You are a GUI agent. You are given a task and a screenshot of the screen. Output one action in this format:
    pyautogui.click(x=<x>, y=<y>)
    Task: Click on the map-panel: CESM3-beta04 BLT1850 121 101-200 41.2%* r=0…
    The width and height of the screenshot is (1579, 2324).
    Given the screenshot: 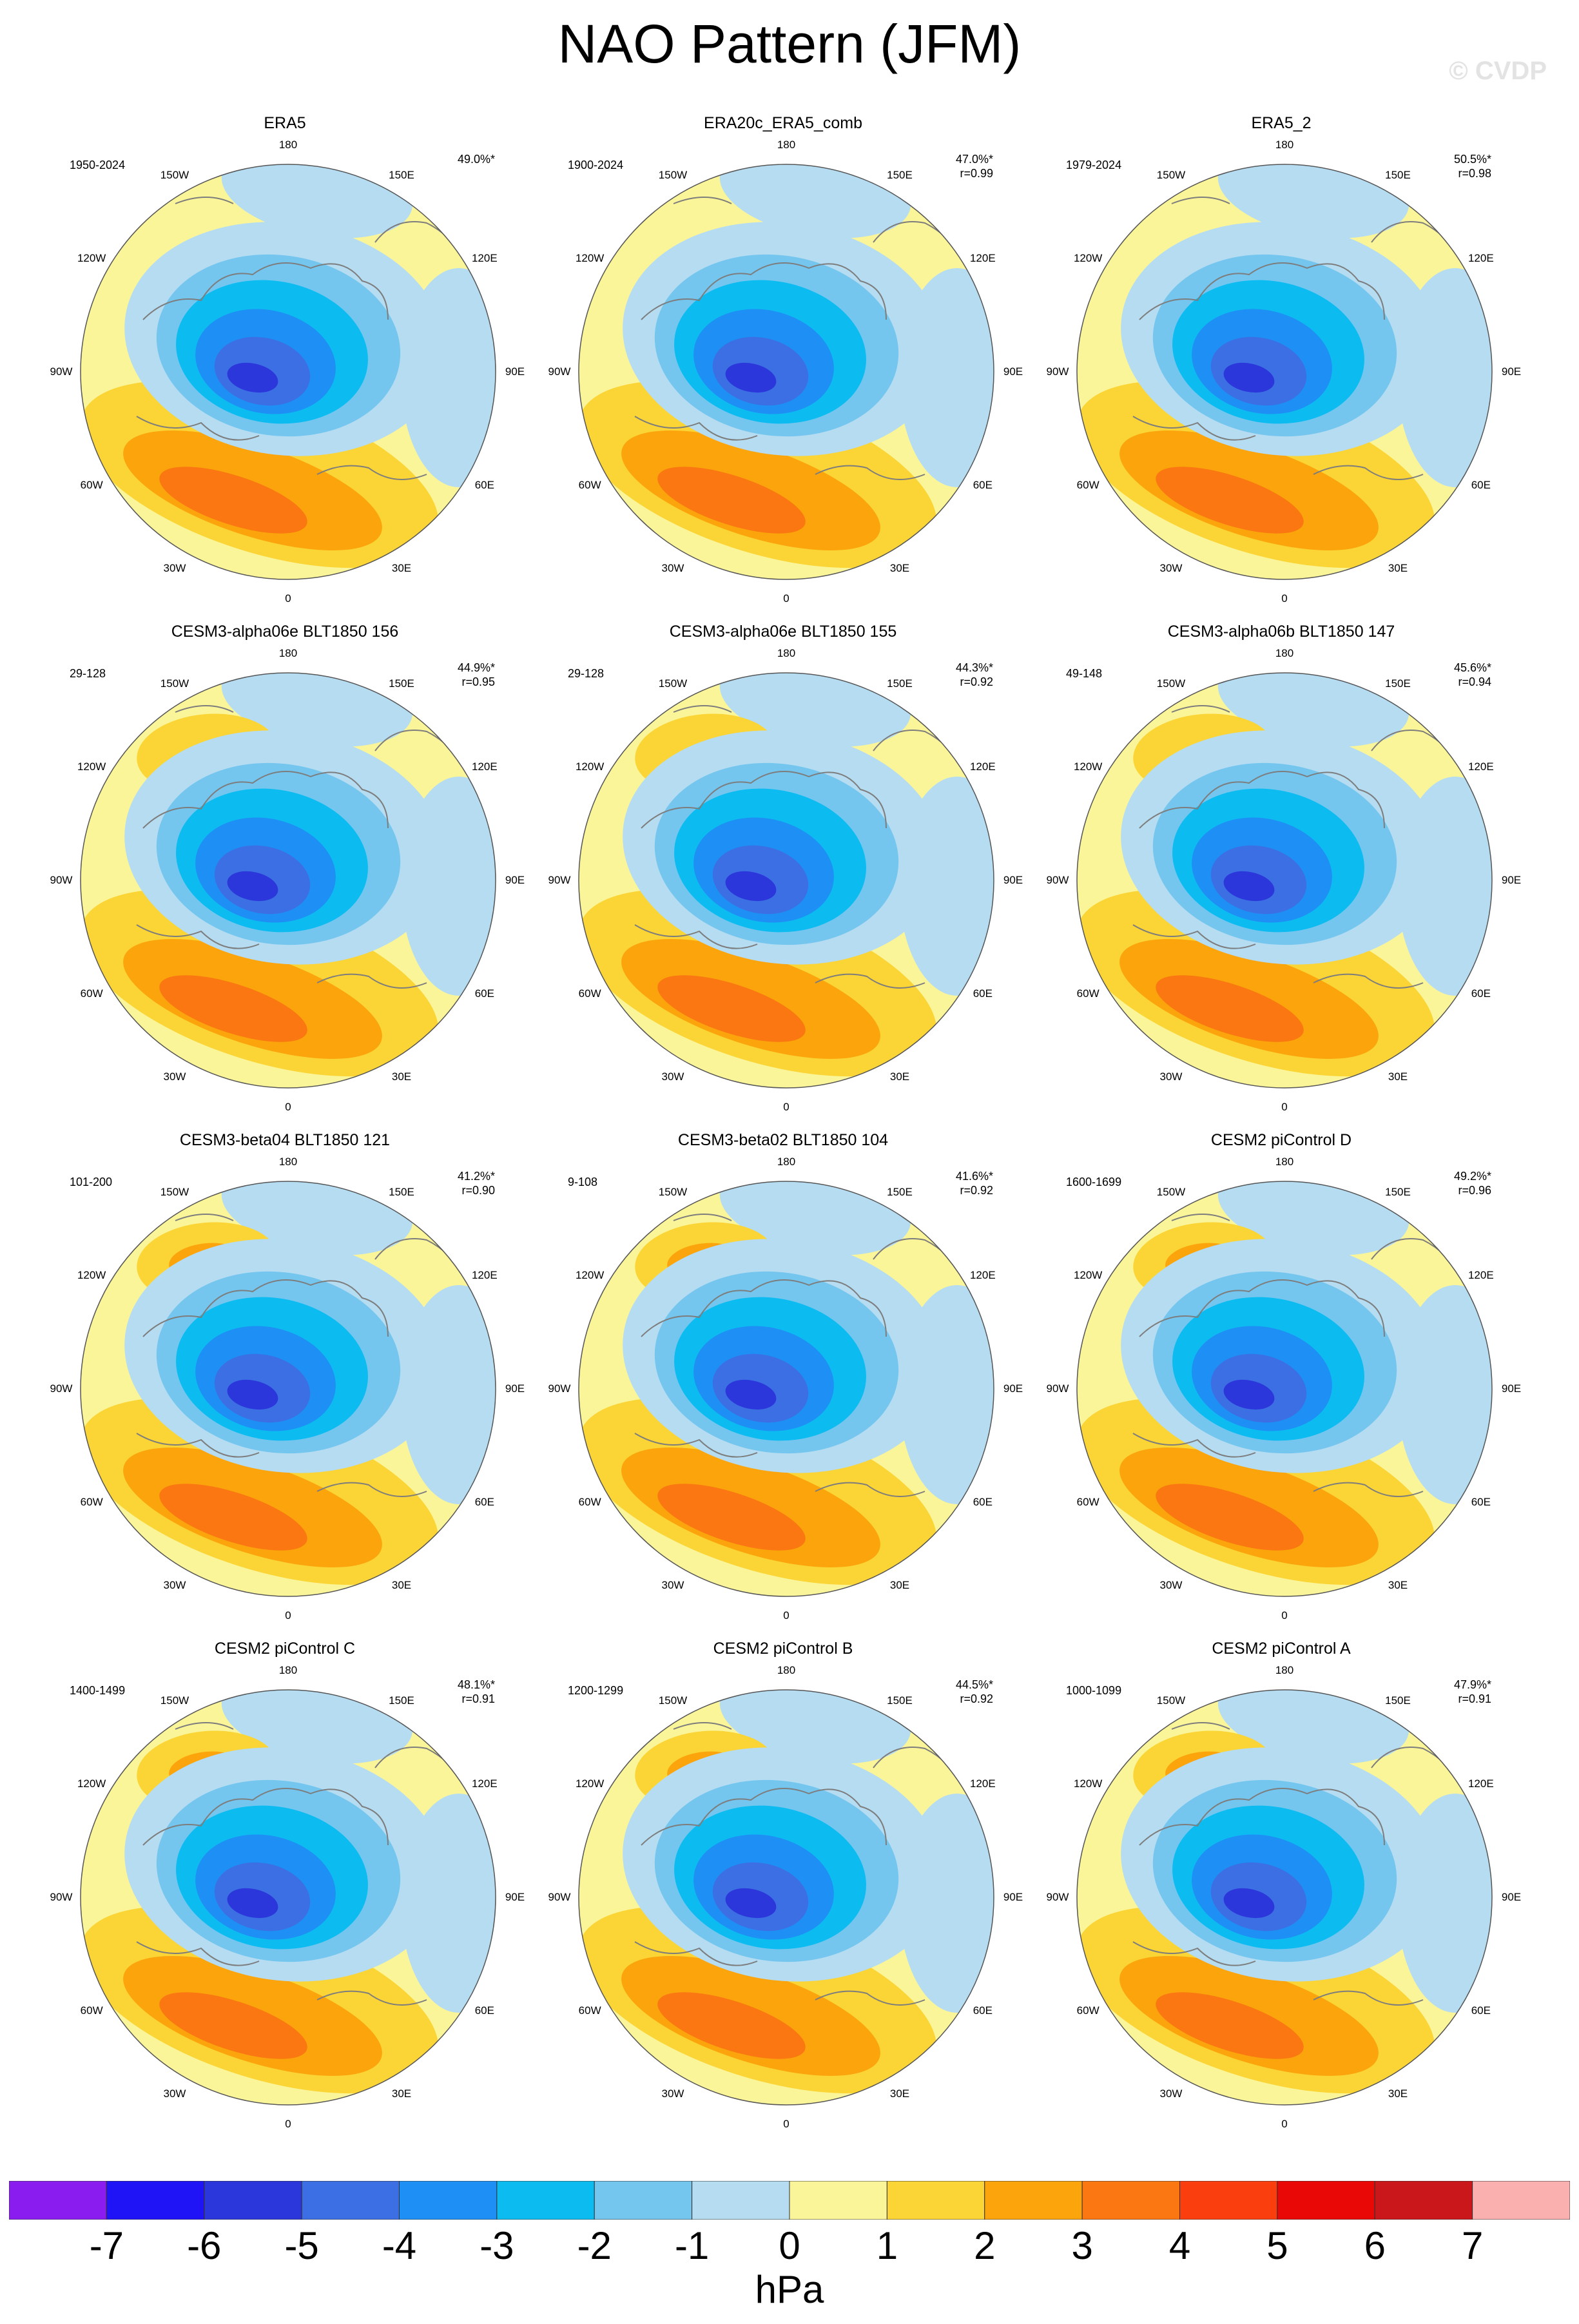 What is the action you would take?
    pyautogui.click(x=285, y=1385)
    